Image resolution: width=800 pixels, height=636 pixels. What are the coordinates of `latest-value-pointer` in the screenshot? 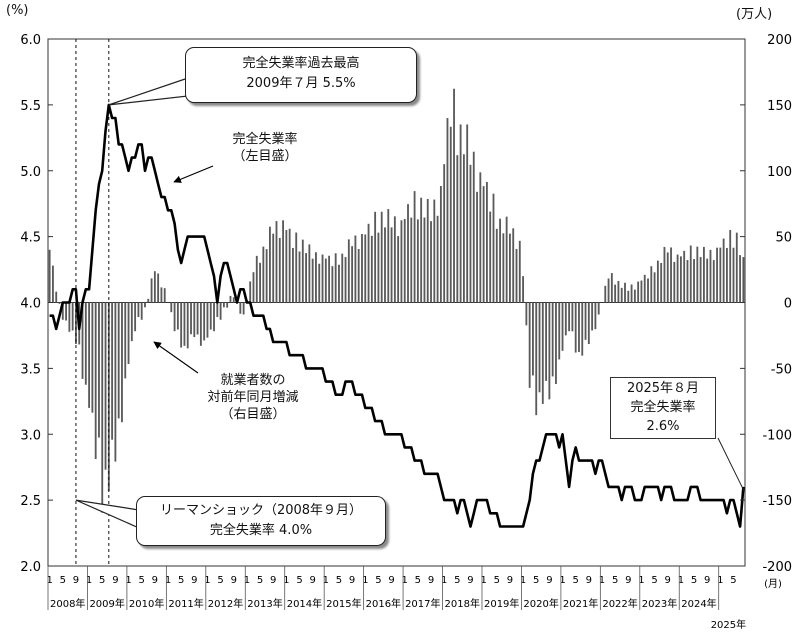 It's located at (731, 464).